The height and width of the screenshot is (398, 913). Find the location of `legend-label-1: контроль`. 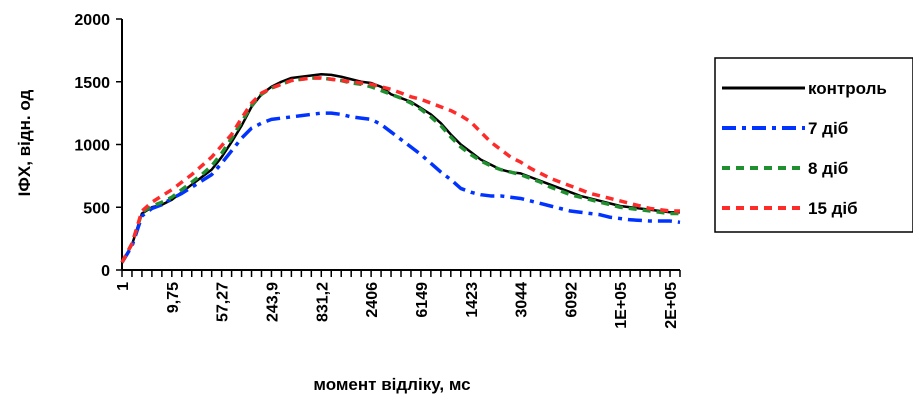

legend-label-1: контроль is located at coordinates (847, 88).